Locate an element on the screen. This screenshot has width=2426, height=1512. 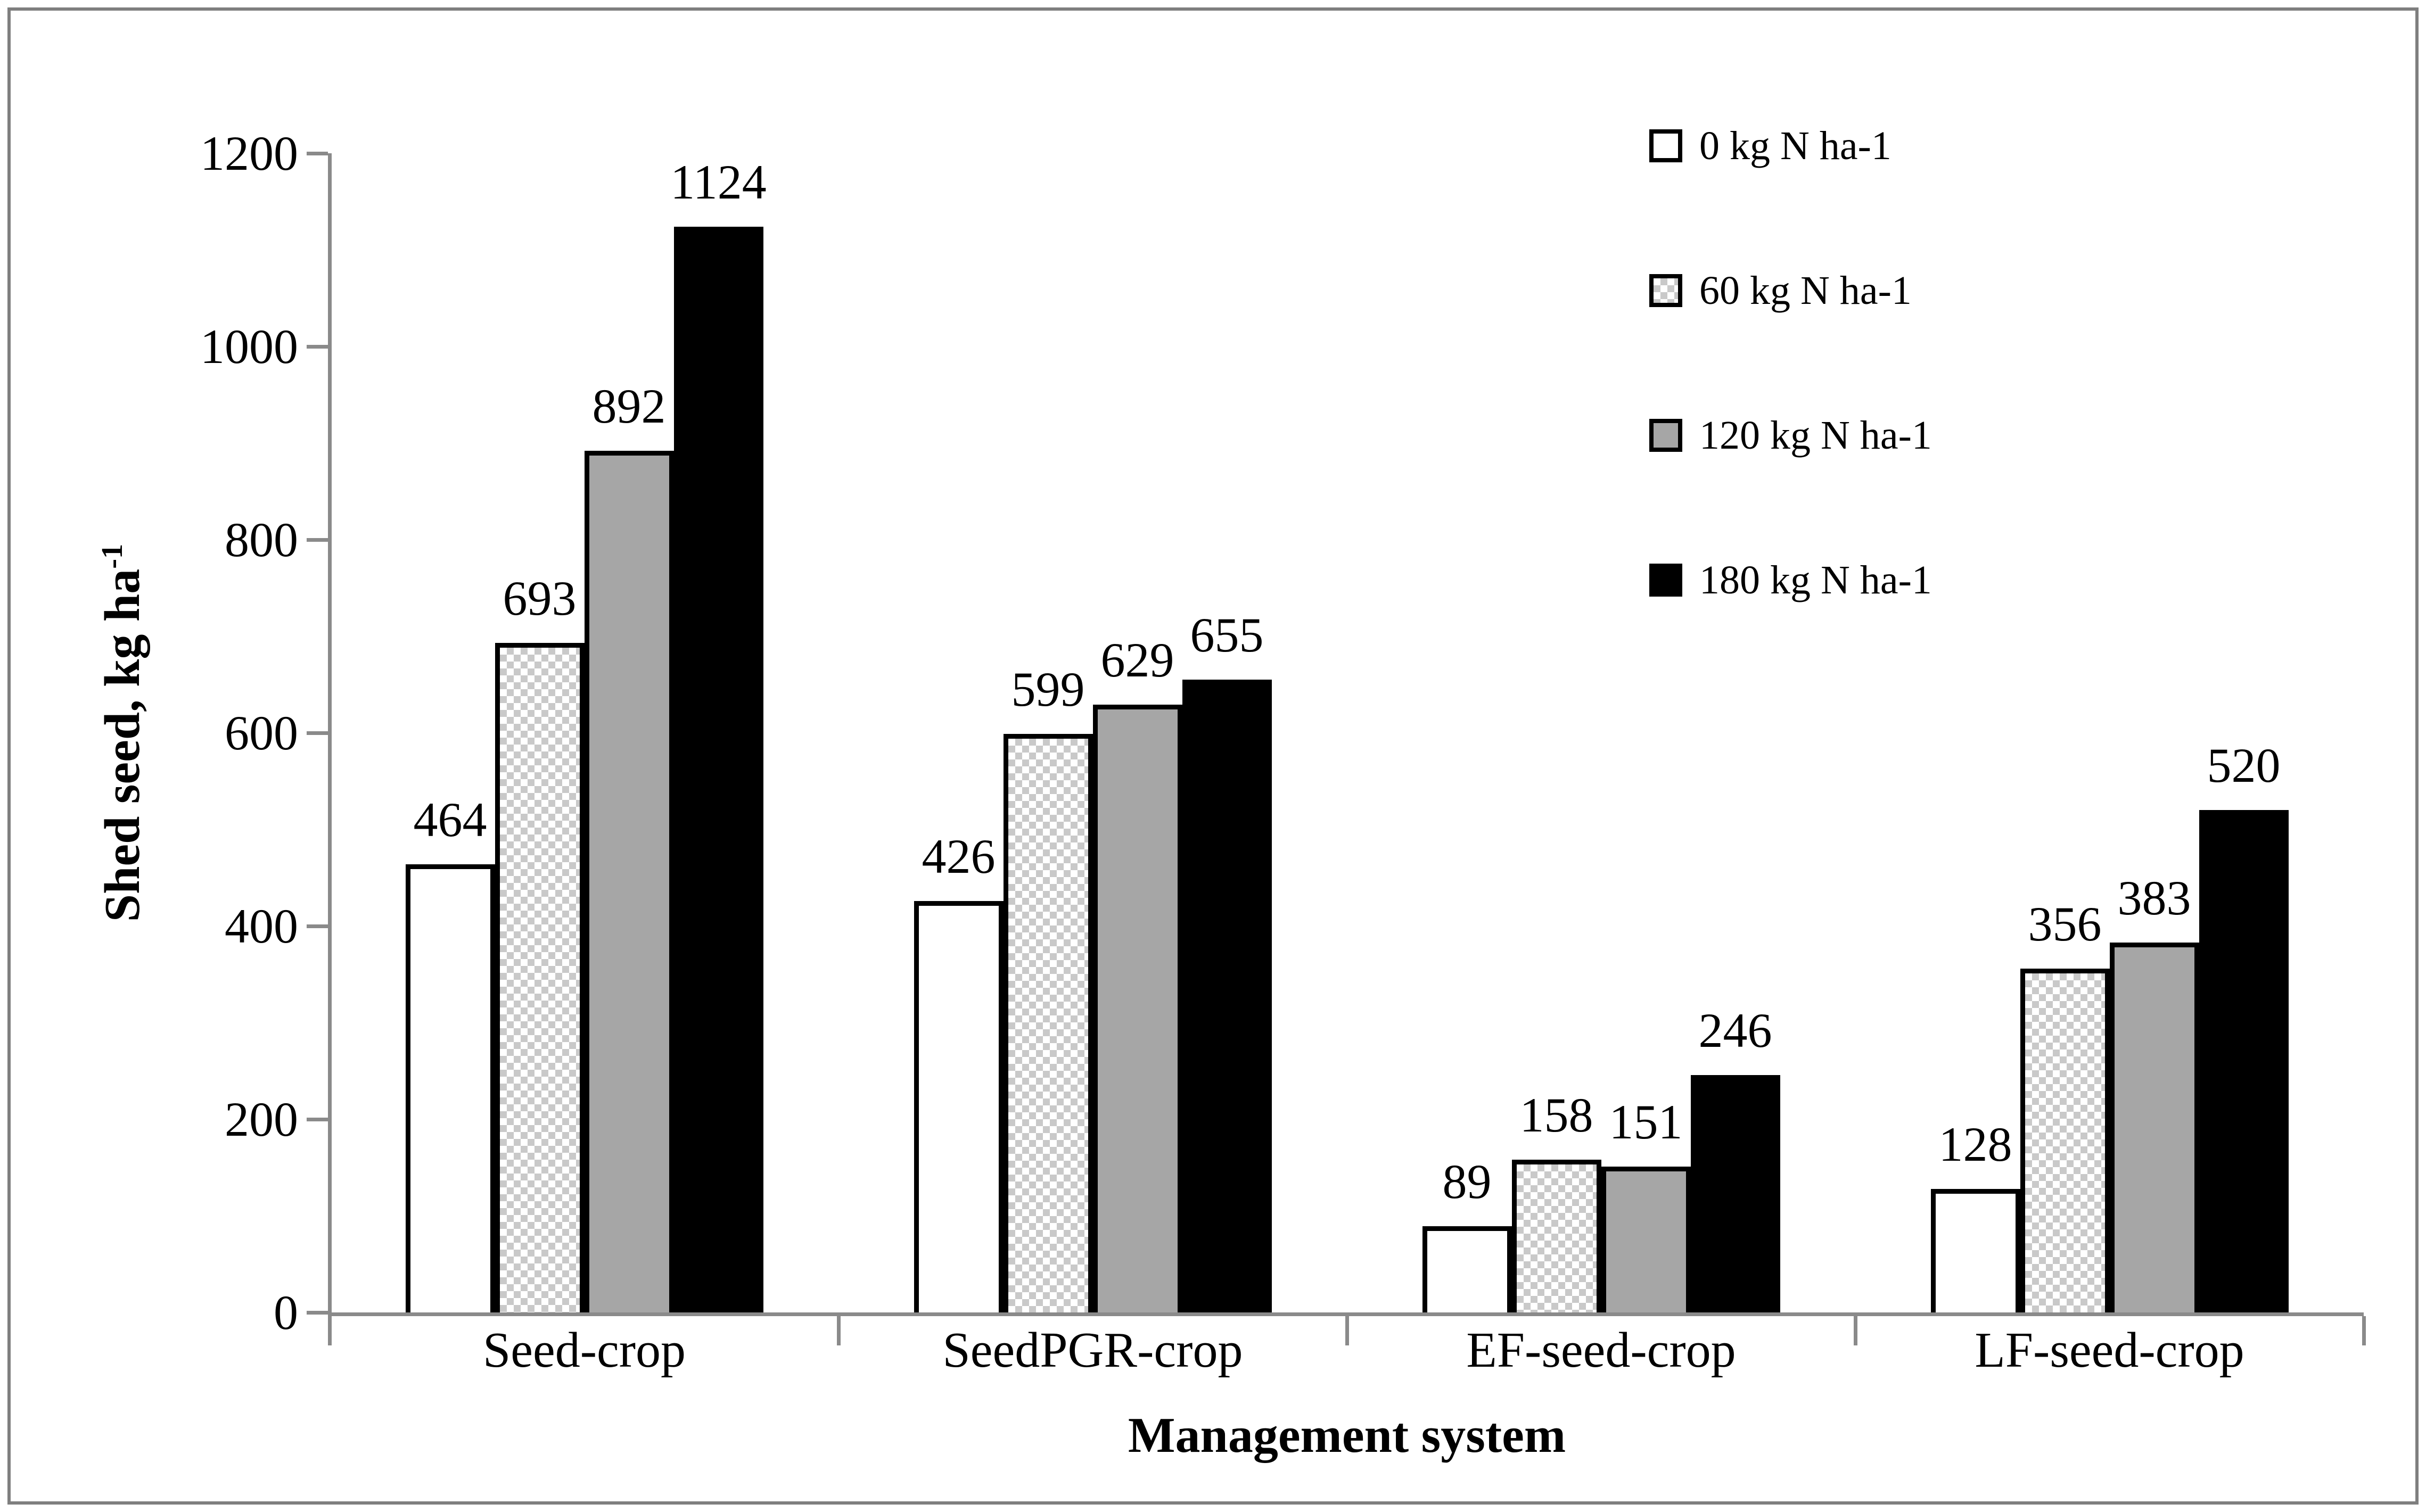
legend-item-120-kg-n-ha-1: 120 kg N ha-1 is located at coordinates (1790, 435).